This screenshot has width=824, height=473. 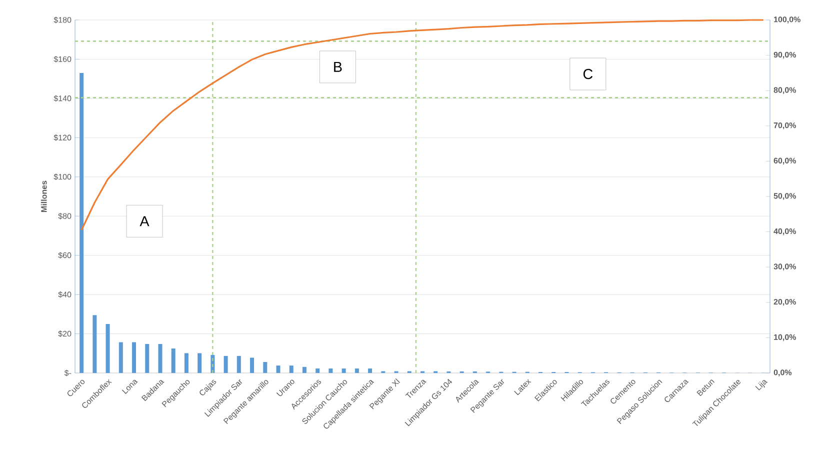 What do you see at coordinates (63, 177) in the screenshot?
I see `y-tick-label: $100` at bounding box center [63, 177].